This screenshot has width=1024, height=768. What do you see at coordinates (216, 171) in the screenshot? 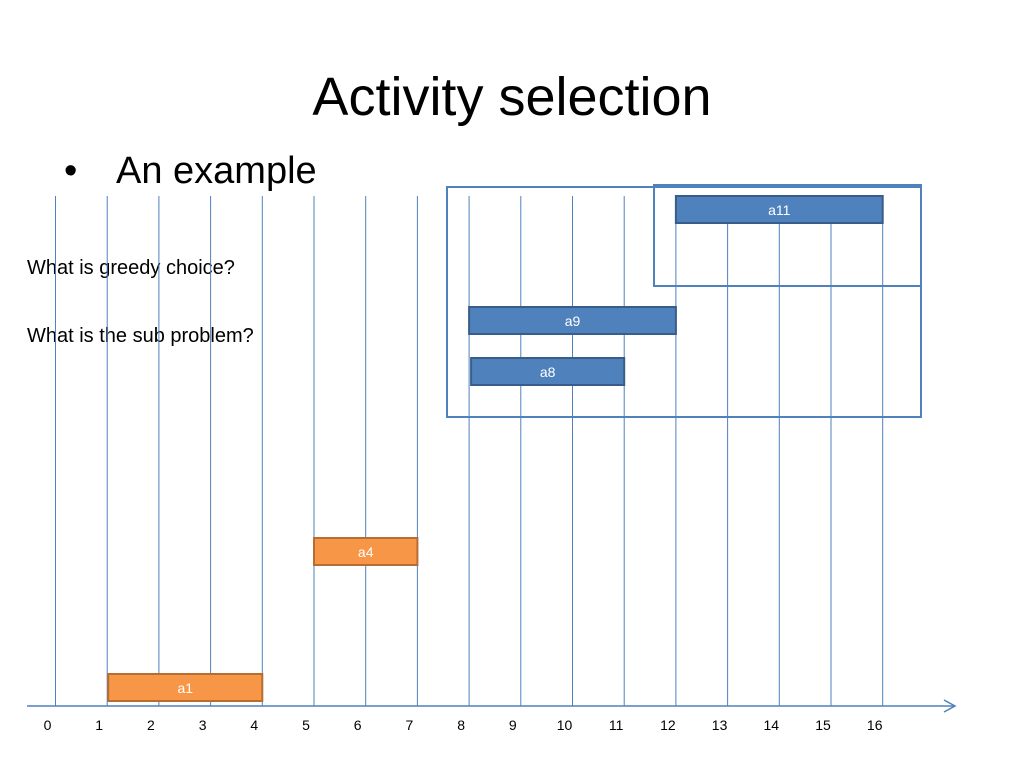
I see `bullet-text: An example` at bounding box center [216, 171].